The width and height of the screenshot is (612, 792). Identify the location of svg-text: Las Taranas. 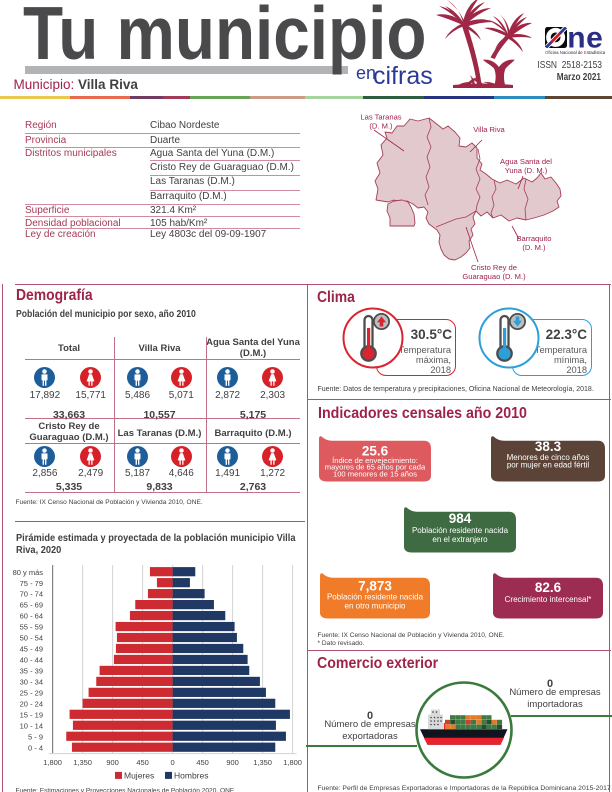
(380, 117).